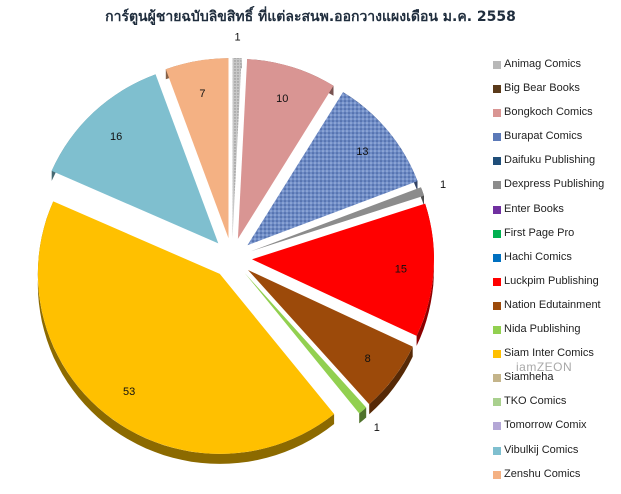 The image size is (621, 494). Describe the element at coordinates (543, 136) in the screenshot. I see `legend-label: Burapat Comics` at that location.